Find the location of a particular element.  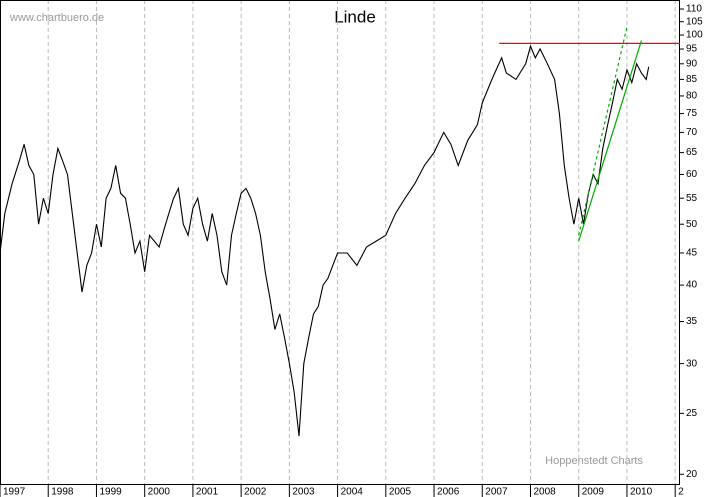

x-tick-label: 2008 is located at coordinates (544, 492).